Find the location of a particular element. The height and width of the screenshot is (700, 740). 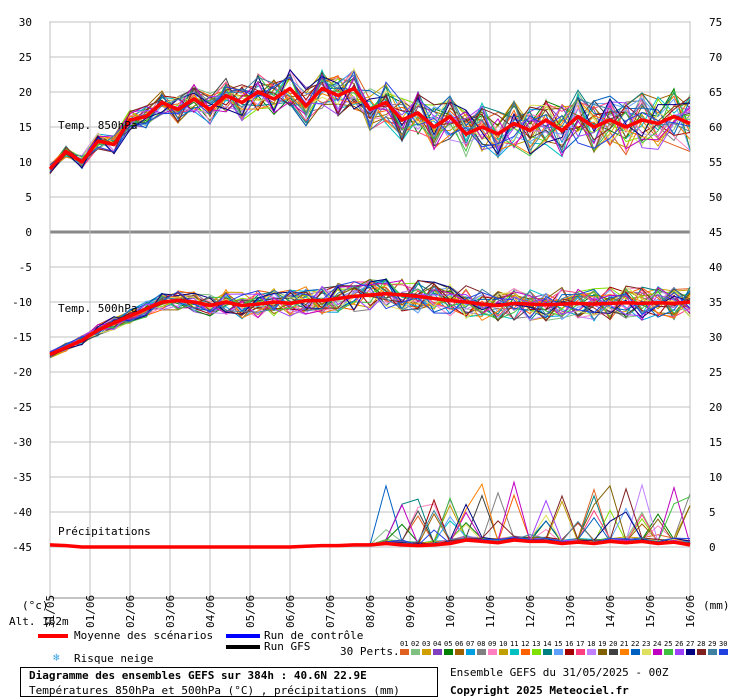

pert-number: 16 is located at coordinates (569, 644).